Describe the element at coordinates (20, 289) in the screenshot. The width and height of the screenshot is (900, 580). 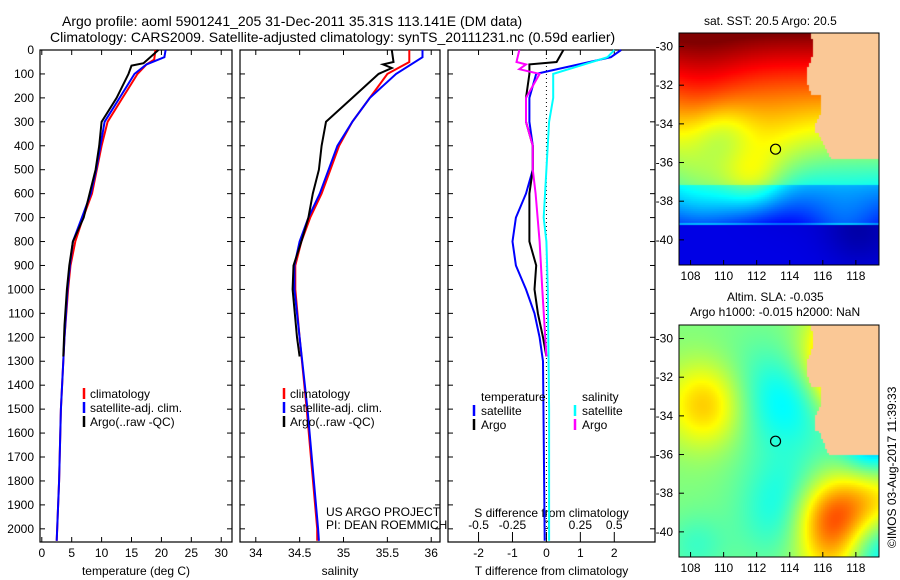
I see `y-tick-label: 1000` at that location.